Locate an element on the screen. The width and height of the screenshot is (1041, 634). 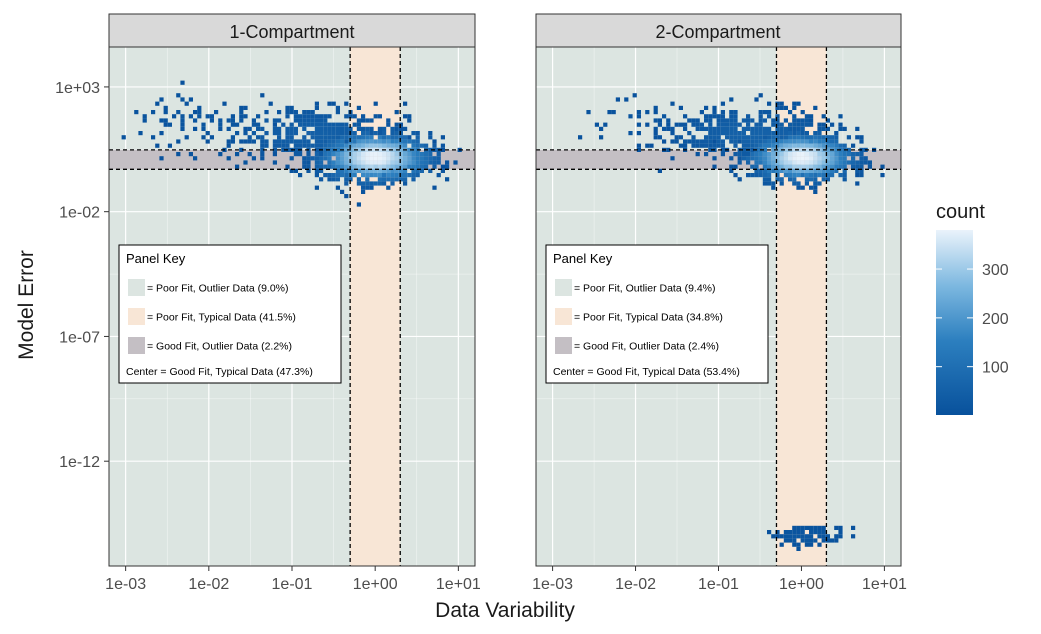
panel-1-key-label: = Poor Fit, Typical Data (41.5%) is located at coordinates (221, 318).